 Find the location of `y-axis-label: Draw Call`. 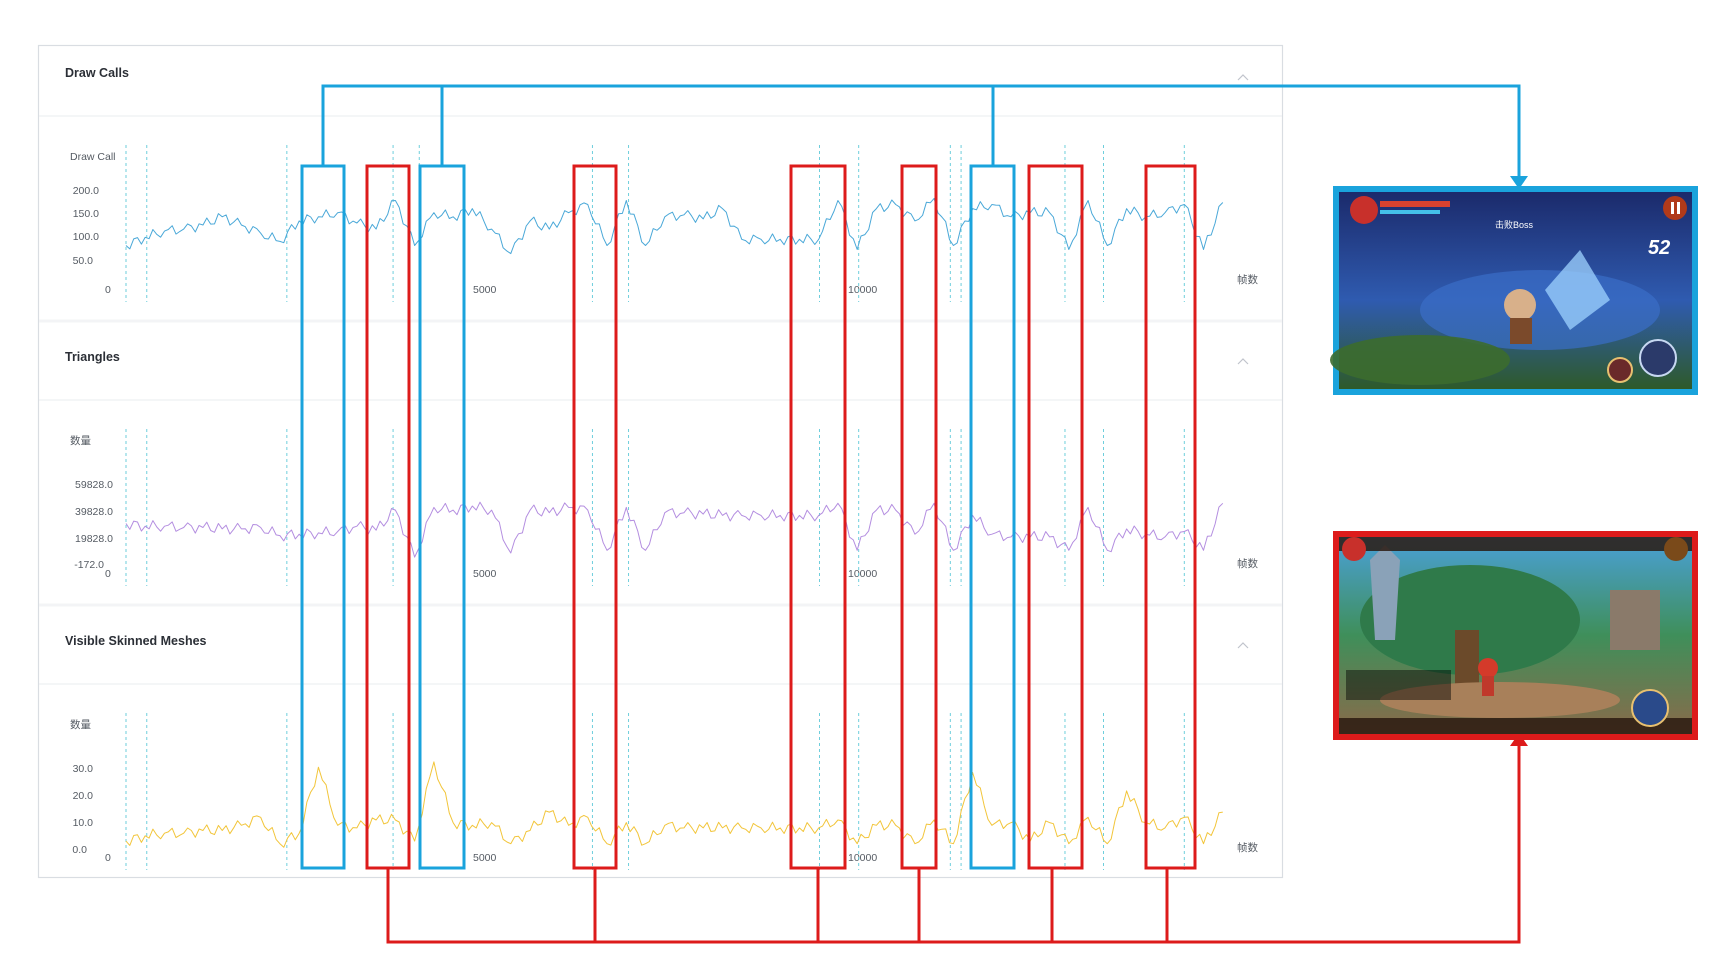

y-axis-label: Draw Call is located at coordinates (93, 157).